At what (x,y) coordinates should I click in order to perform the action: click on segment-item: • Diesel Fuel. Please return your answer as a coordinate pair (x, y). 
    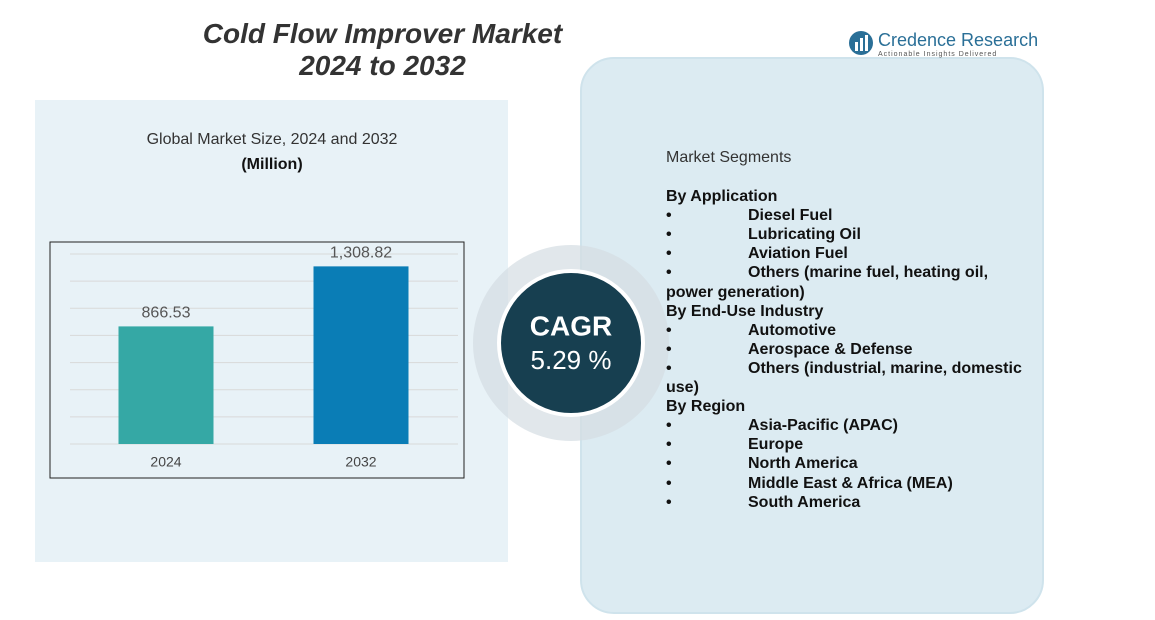
    Looking at the image, I should click on (847, 215).